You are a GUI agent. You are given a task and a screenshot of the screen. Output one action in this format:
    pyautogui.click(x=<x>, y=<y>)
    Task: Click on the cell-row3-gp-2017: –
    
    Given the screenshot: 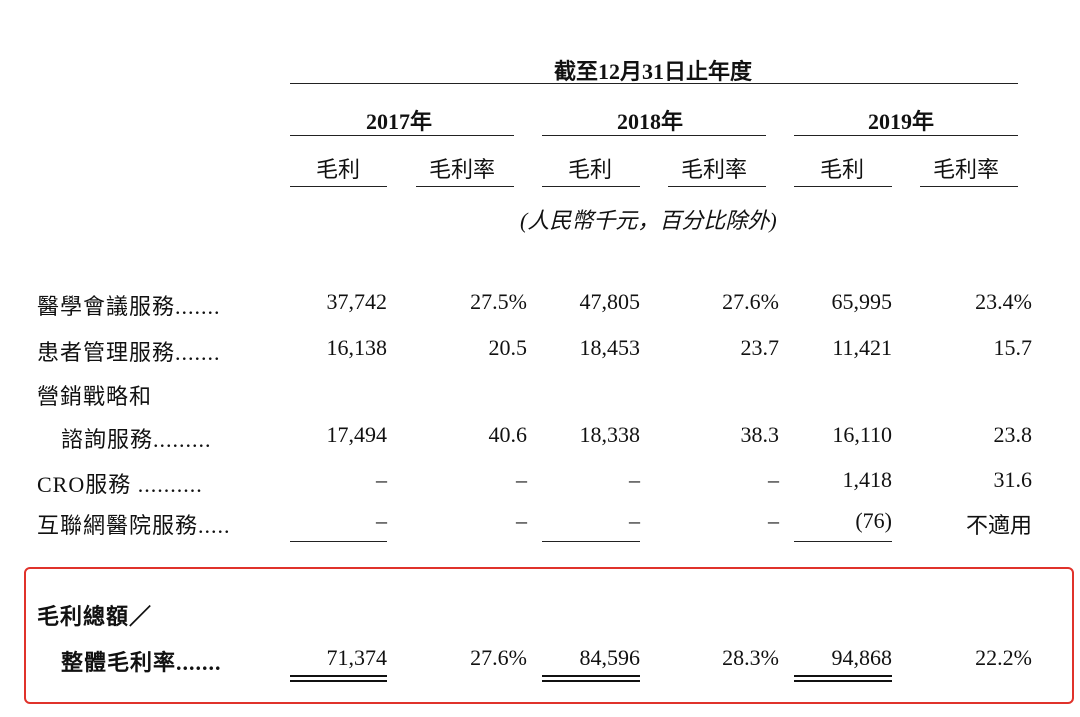 What is the action you would take?
    pyautogui.click(x=381, y=479)
    